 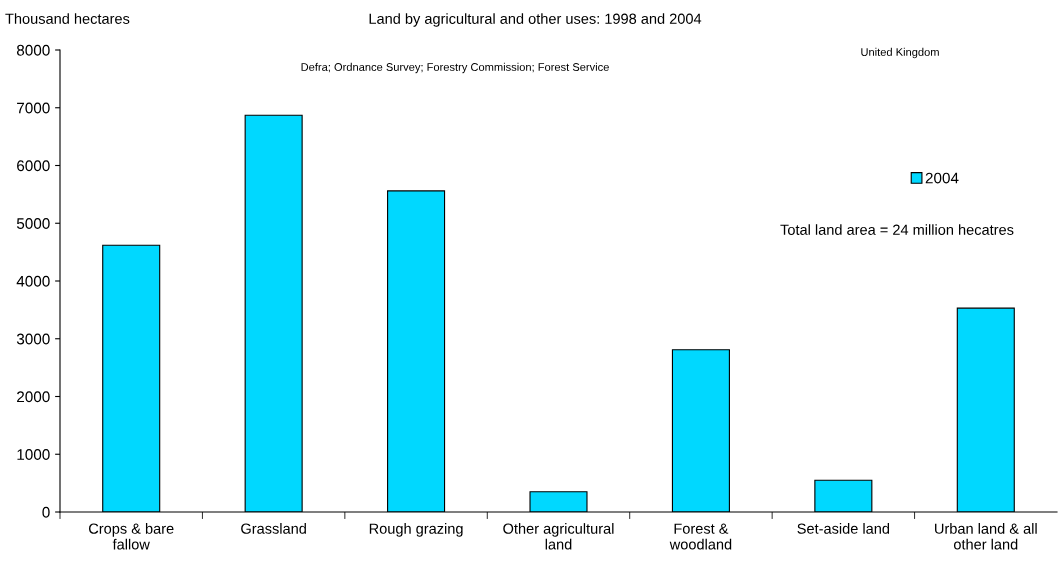 I want to click on y-tick-label: 3000, so click(x=33, y=339).